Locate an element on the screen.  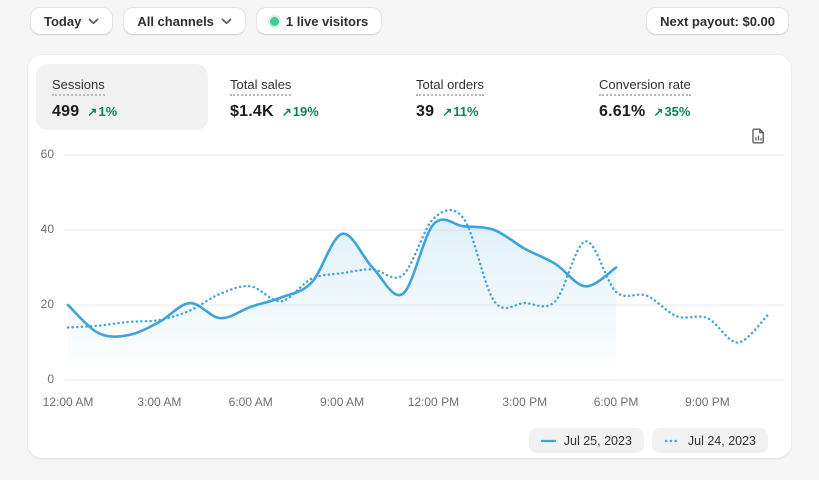
metric-value-row: 39 ↗11% is located at coordinates (450, 112).